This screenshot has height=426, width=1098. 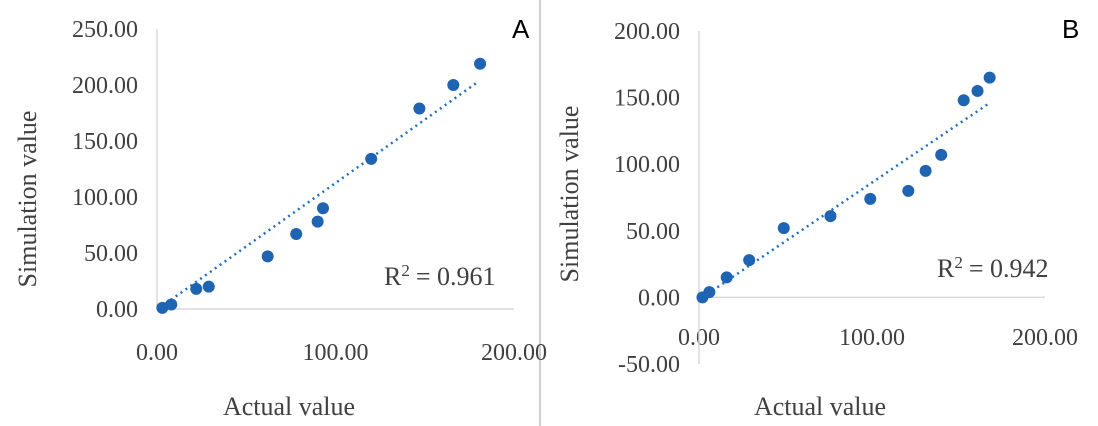 What do you see at coordinates (659, 298) in the screenshot?
I see `panel-b-y-tick-label: 0.00` at bounding box center [659, 298].